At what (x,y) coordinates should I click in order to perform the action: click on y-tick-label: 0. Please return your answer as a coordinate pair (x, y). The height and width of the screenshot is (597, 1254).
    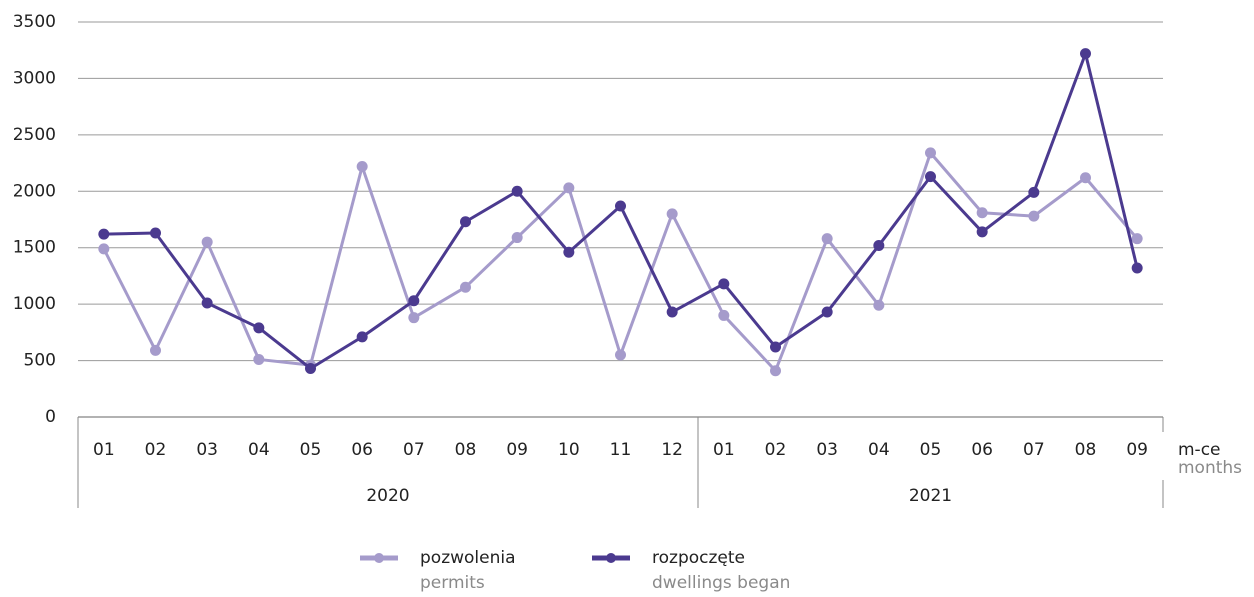
    Looking at the image, I should click on (50, 417).